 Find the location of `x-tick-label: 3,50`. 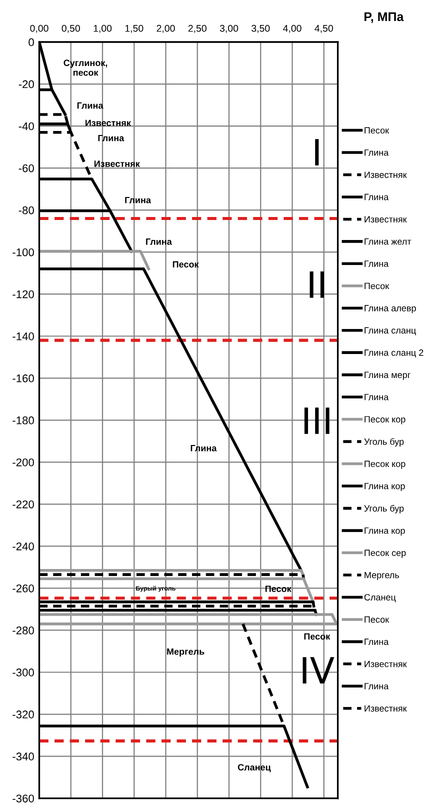

x-tick-label: 3,50 is located at coordinates (261, 28).